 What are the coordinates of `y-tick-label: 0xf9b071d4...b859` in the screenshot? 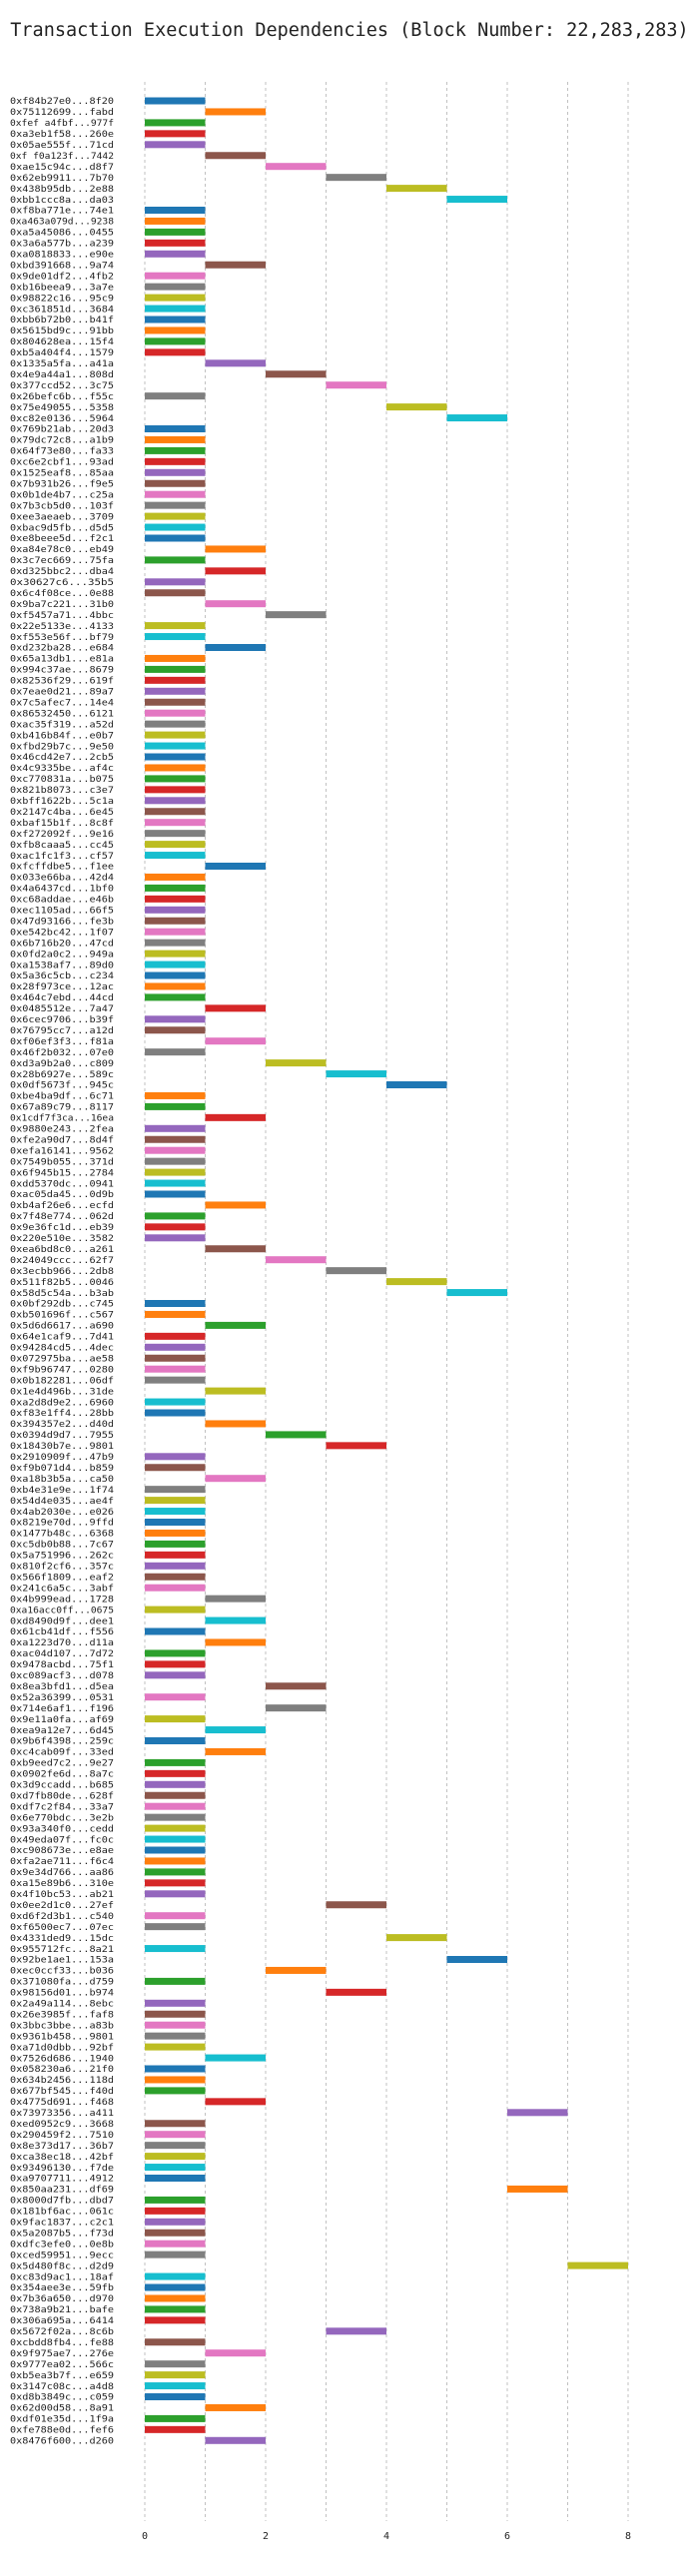 It's located at (62, 1468).